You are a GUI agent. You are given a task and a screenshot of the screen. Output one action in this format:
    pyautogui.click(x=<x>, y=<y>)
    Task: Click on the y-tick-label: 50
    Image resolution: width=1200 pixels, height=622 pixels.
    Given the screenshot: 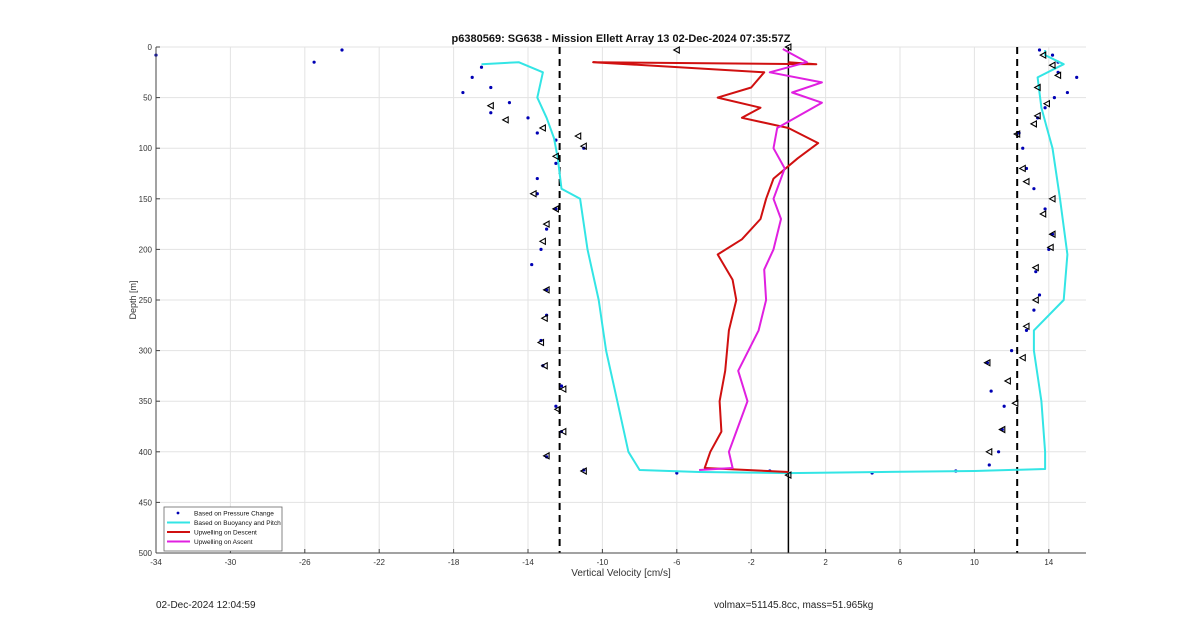 What is the action you would take?
    pyautogui.click(x=147, y=98)
    